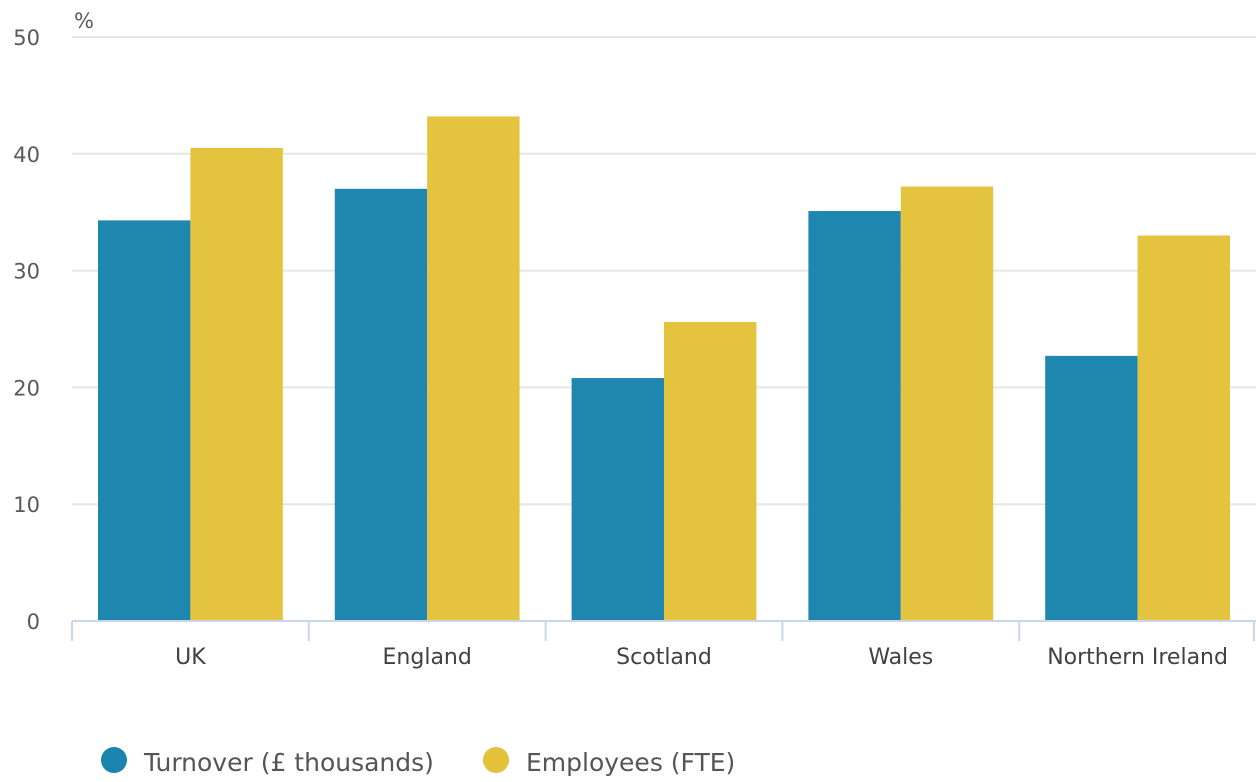 The height and width of the screenshot is (782, 1256). Describe the element at coordinates (26, 38) in the screenshot. I see `y-tick-label: 50` at that location.